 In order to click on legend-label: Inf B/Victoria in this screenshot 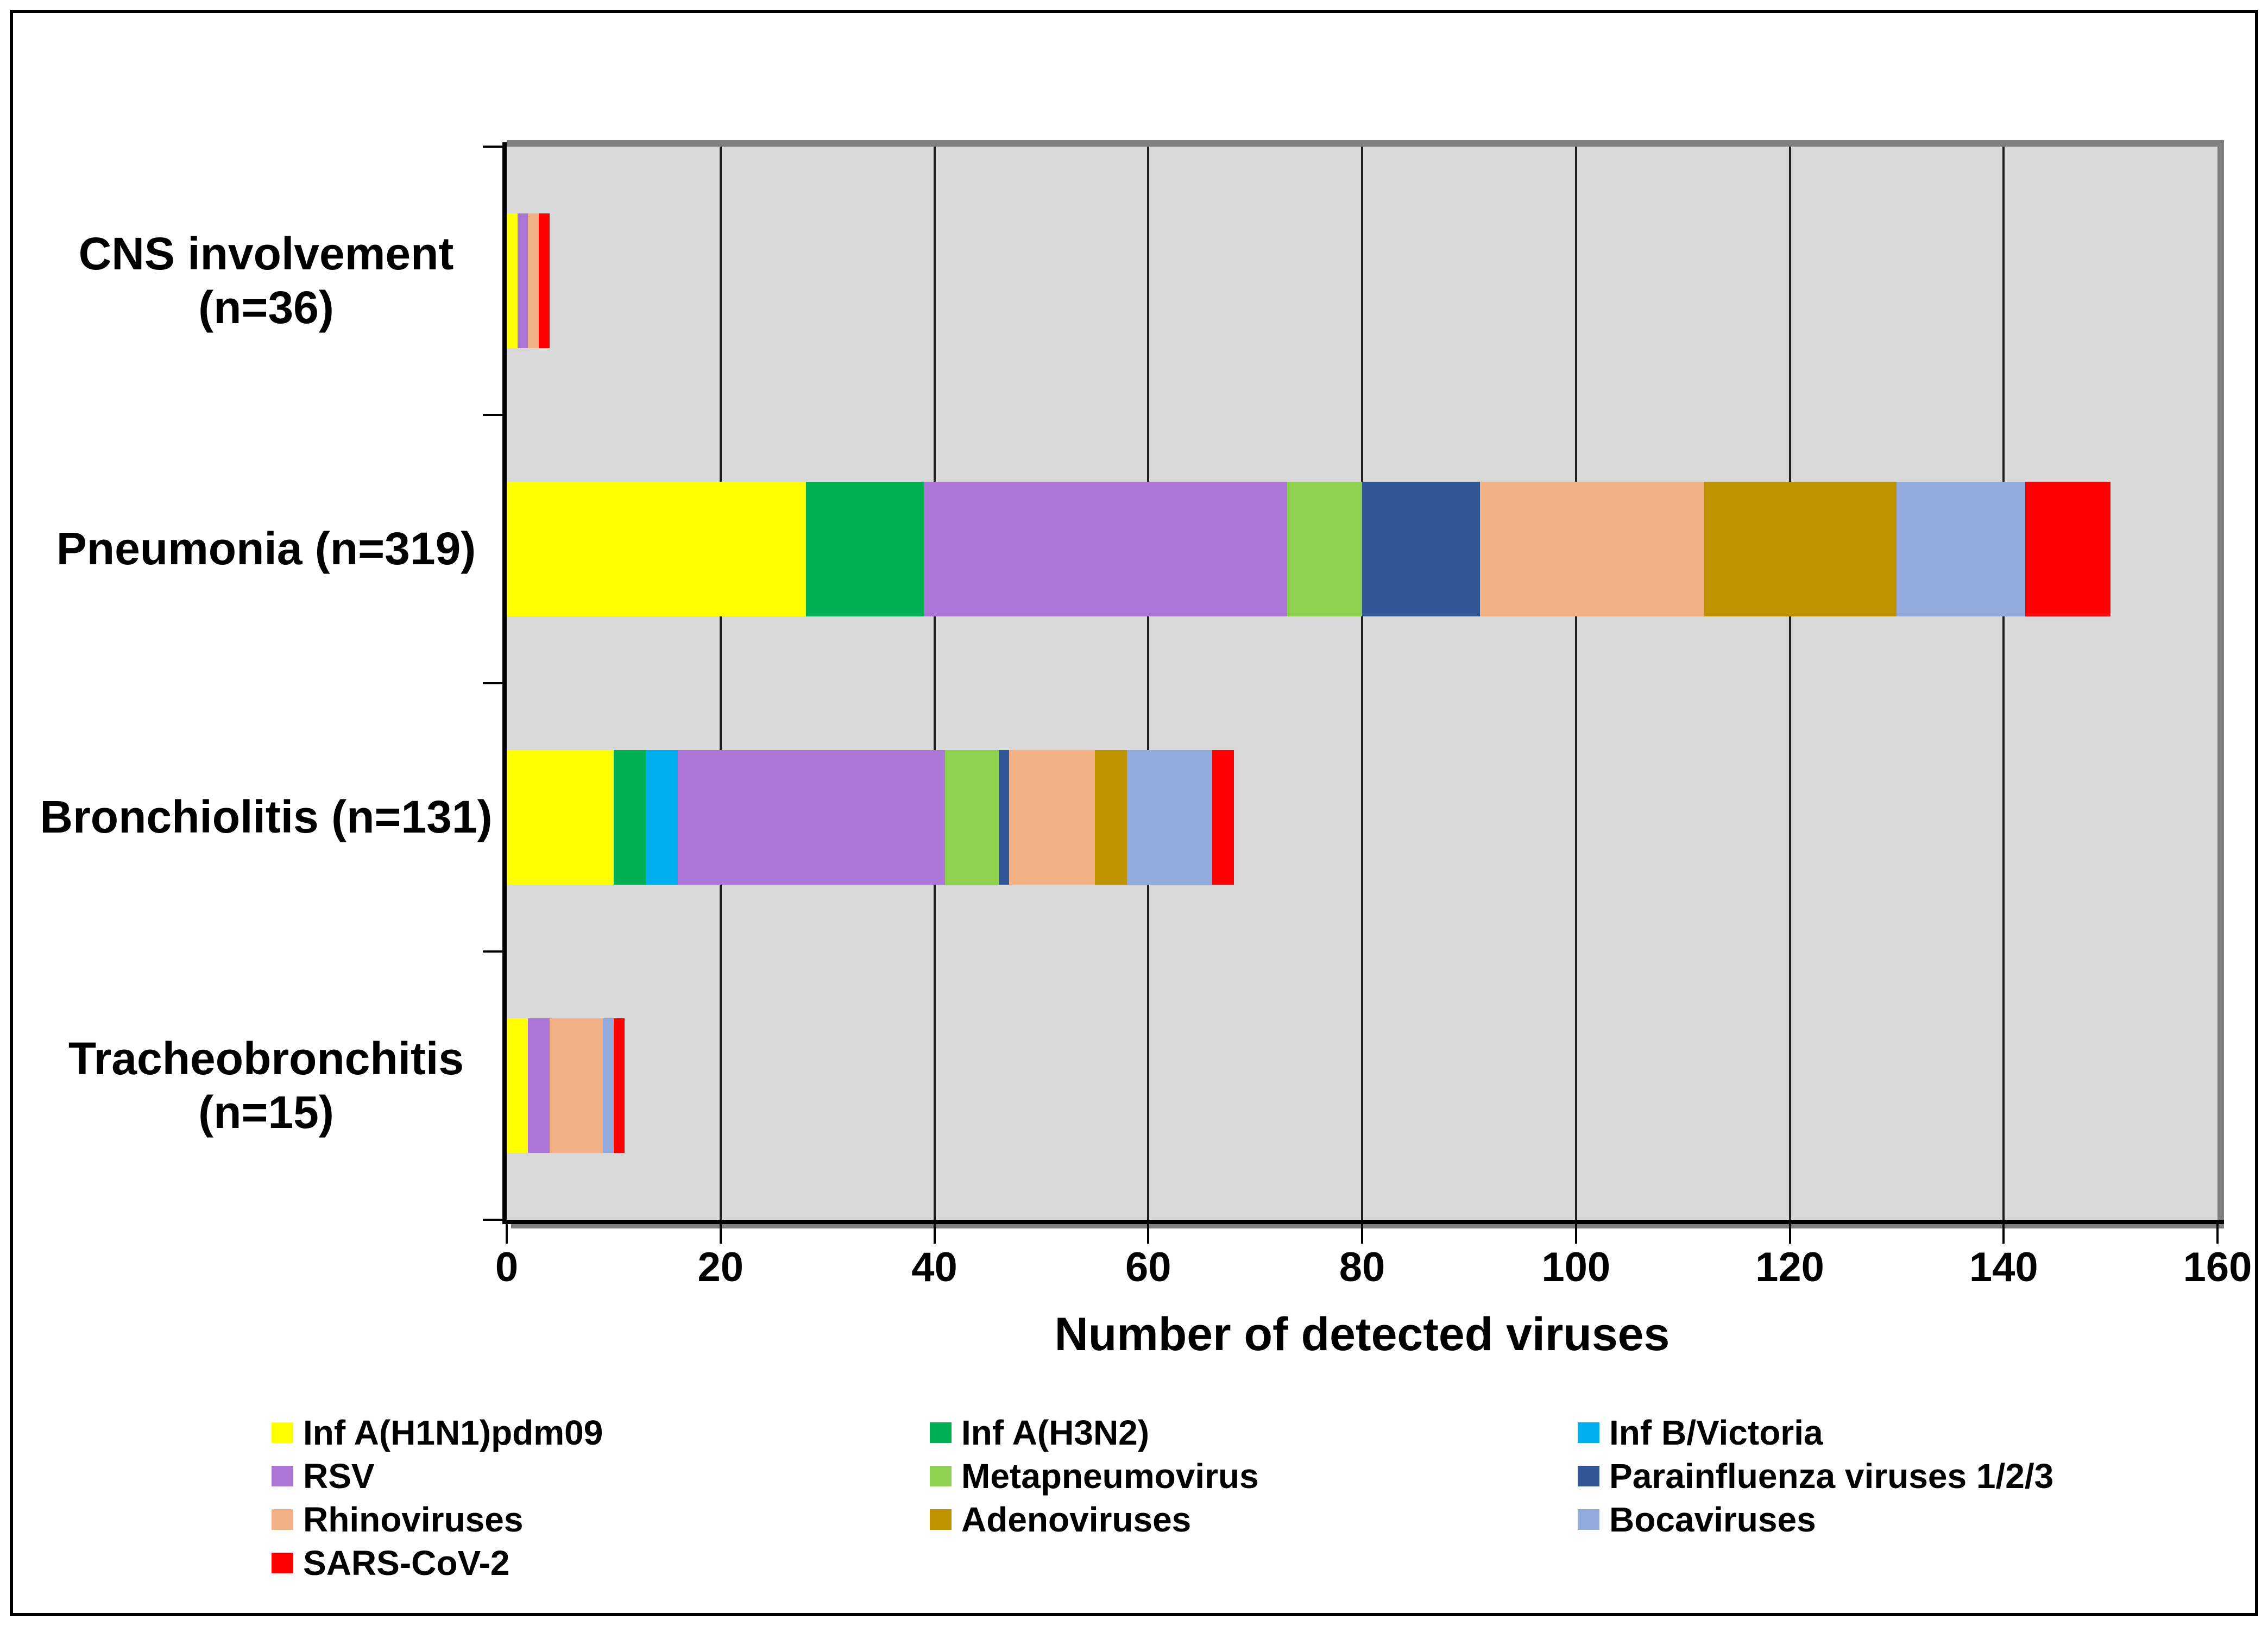, I will do `click(1716, 1432)`.